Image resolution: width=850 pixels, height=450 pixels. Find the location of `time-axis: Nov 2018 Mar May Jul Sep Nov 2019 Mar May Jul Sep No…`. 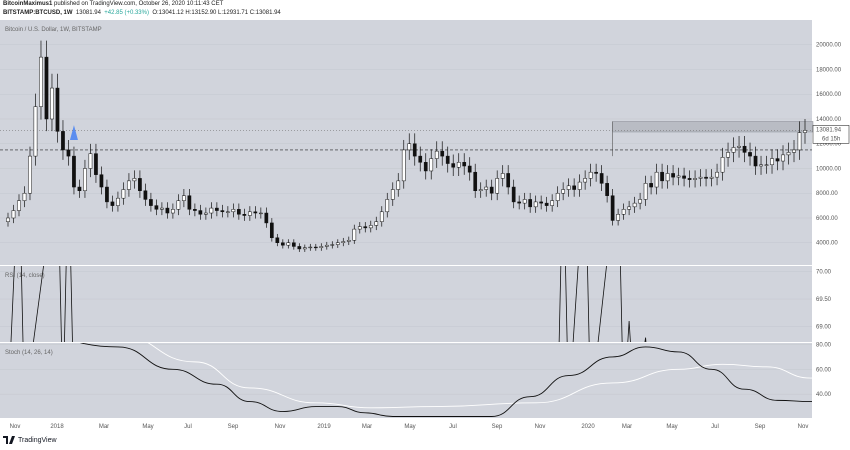

time-axis: Nov 2018 Mar May Jul Sep Nov 2019 Mar May Jul Sep No… is located at coordinates (425, 425).